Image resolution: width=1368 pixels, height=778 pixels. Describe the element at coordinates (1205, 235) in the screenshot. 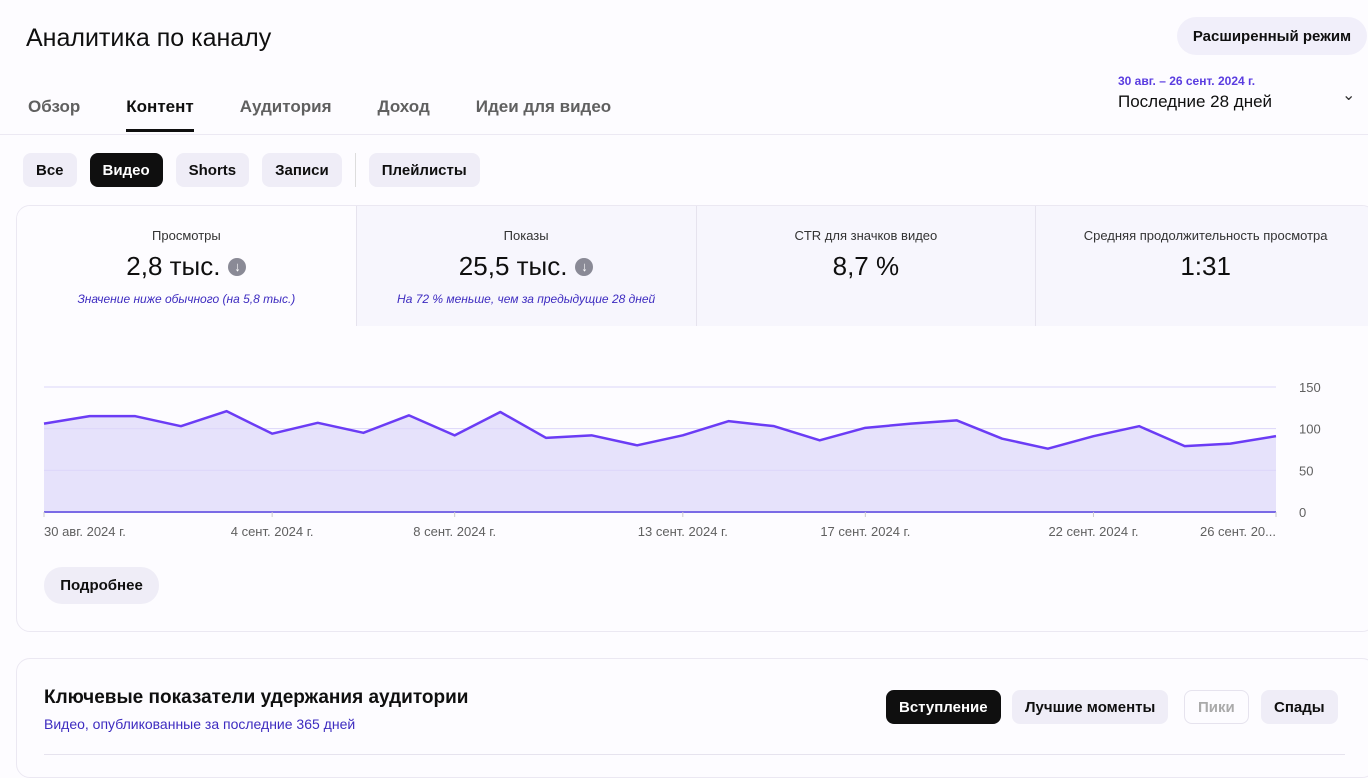

I see `metric-label: Средняя продолжительность просмотра` at that location.